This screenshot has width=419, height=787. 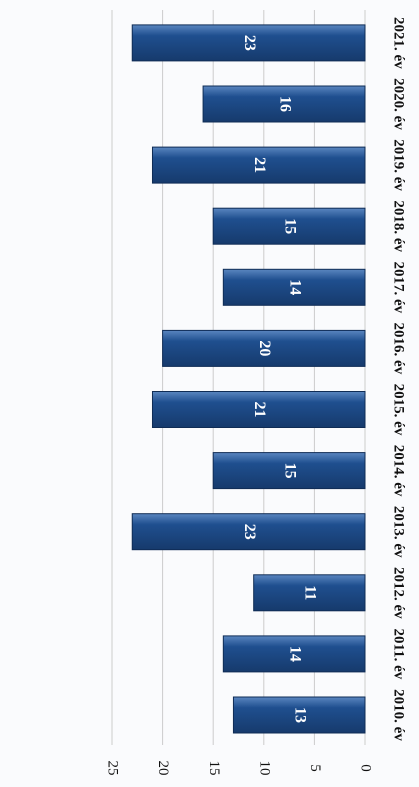 I want to click on data-label: 20, so click(x=264, y=348).